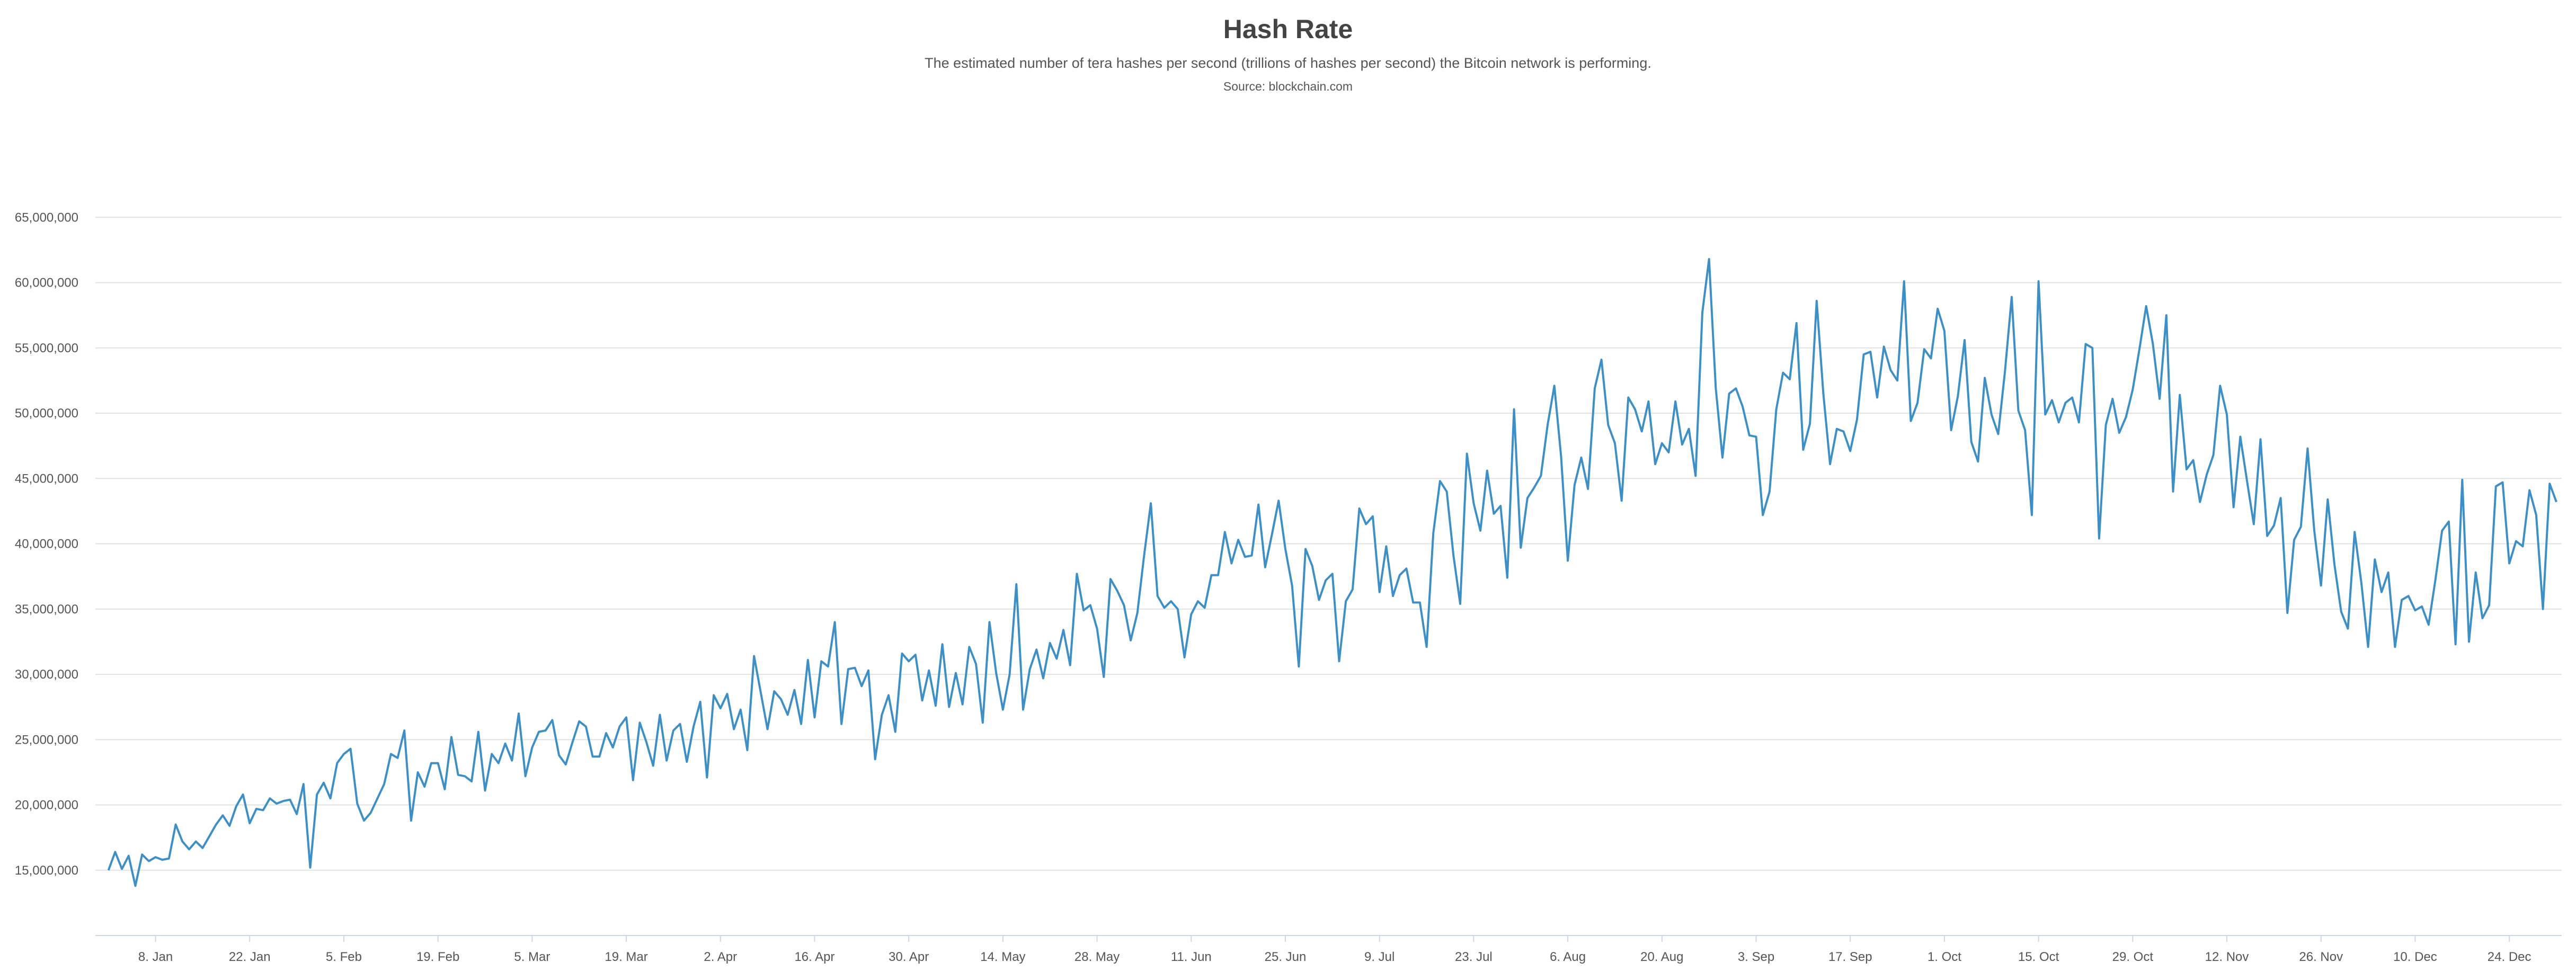 The height and width of the screenshot is (980, 2576). Describe the element at coordinates (1097, 957) in the screenshot. I see `x-tick-label: 28. May` at that location.